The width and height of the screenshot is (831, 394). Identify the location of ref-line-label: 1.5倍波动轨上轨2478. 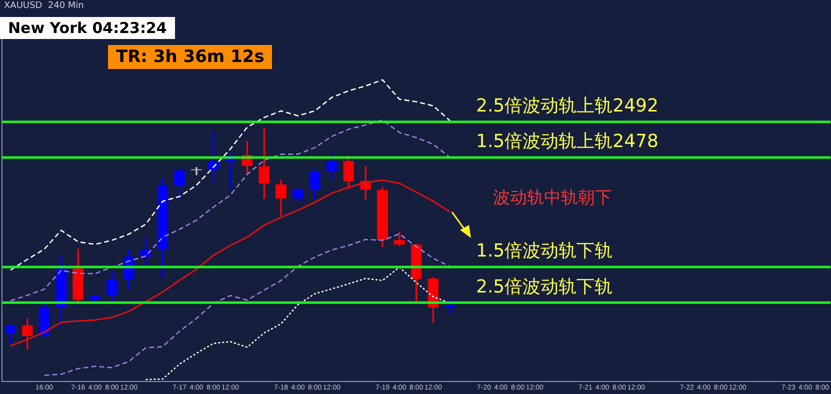
(567, 141).